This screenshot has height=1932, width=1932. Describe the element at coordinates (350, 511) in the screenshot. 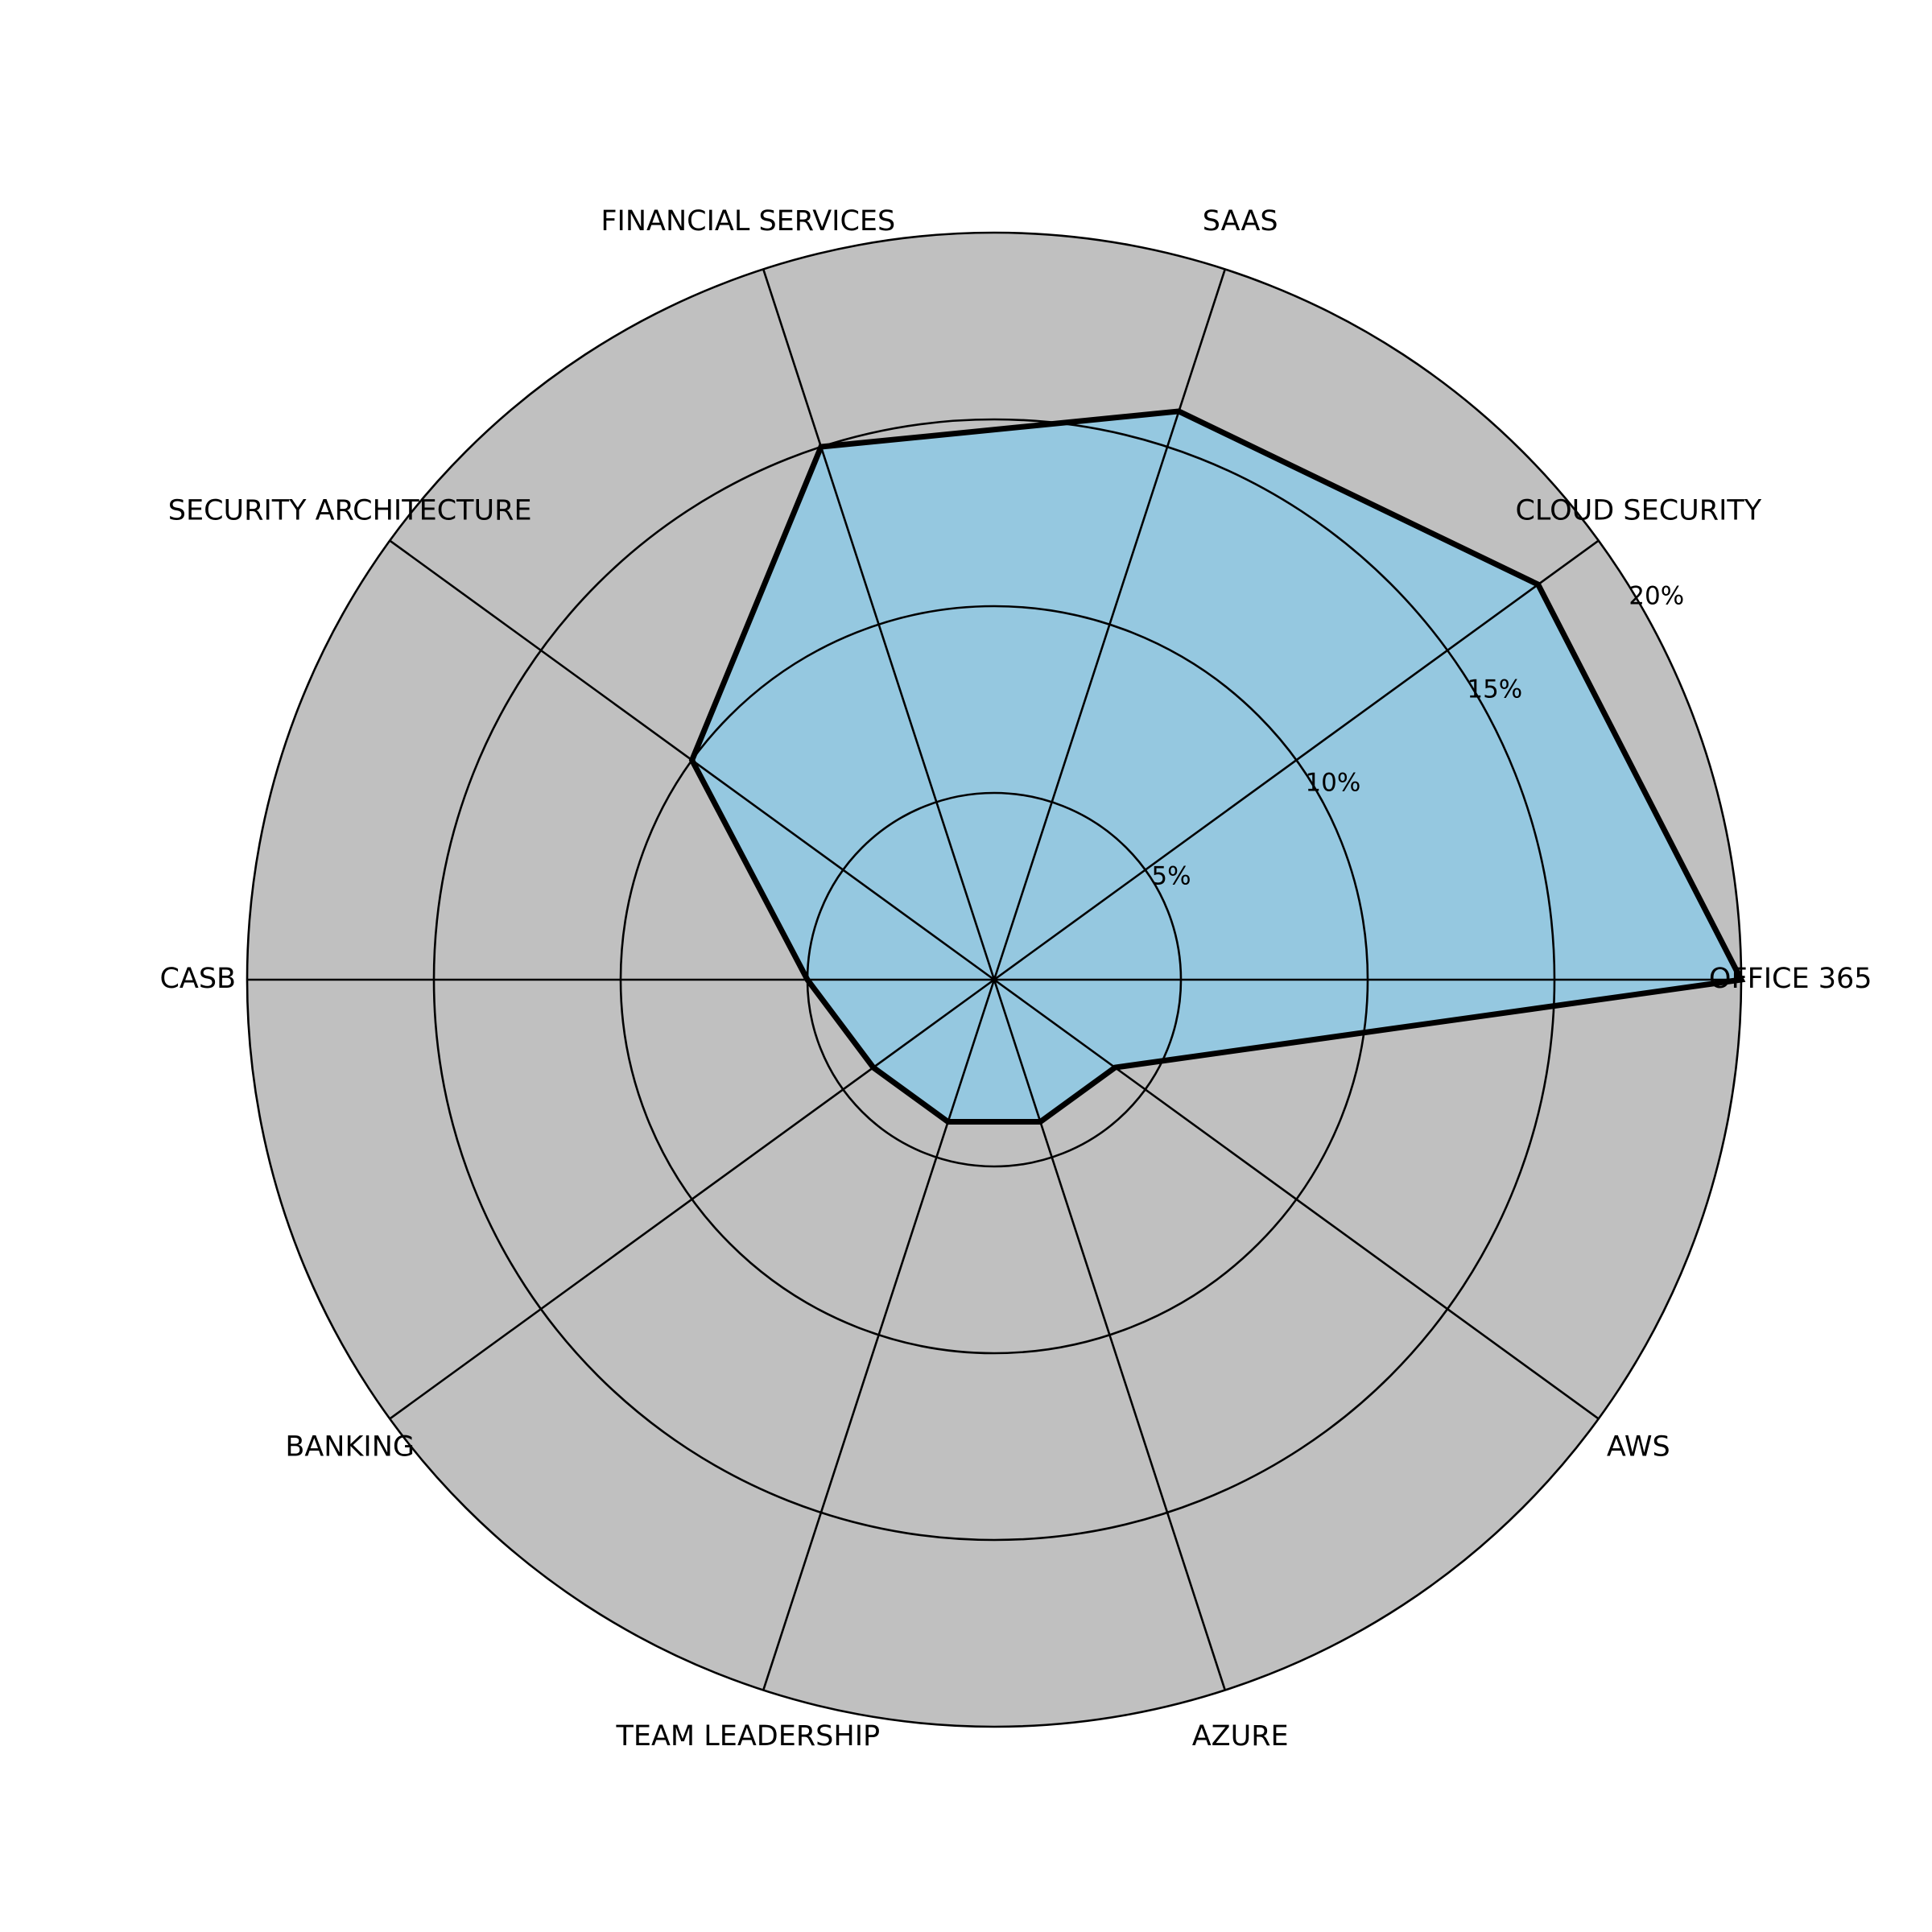

I see `category-label: SECURITY ARCHITECTURE` at that location.